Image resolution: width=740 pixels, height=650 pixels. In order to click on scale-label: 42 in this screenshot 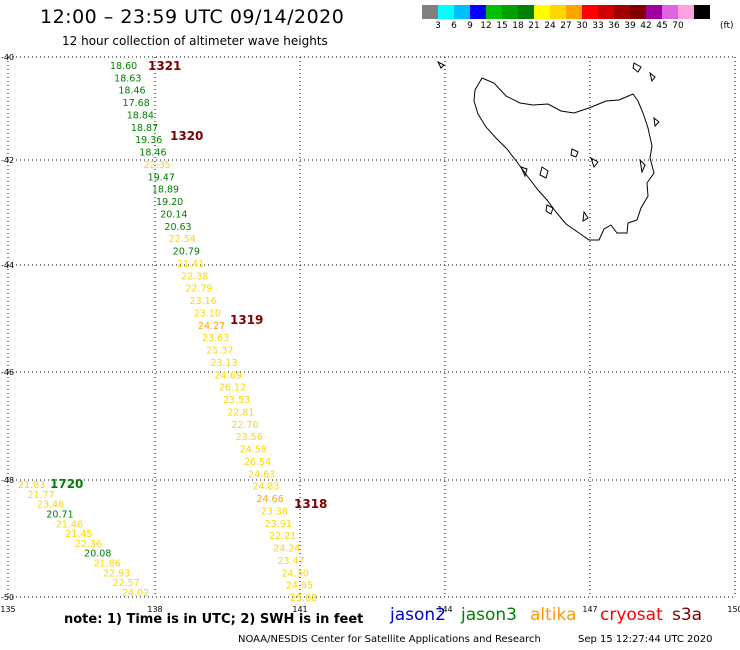, I will do `click(646, 26)`.